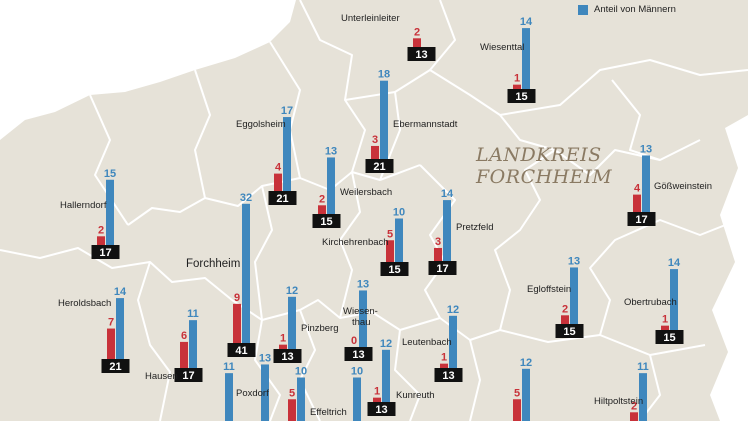 Image resolution: width=748 pixels, height=421 pixels. I want to click on municipality-label-weilersbach: Weilersbach, so click(366, 192).